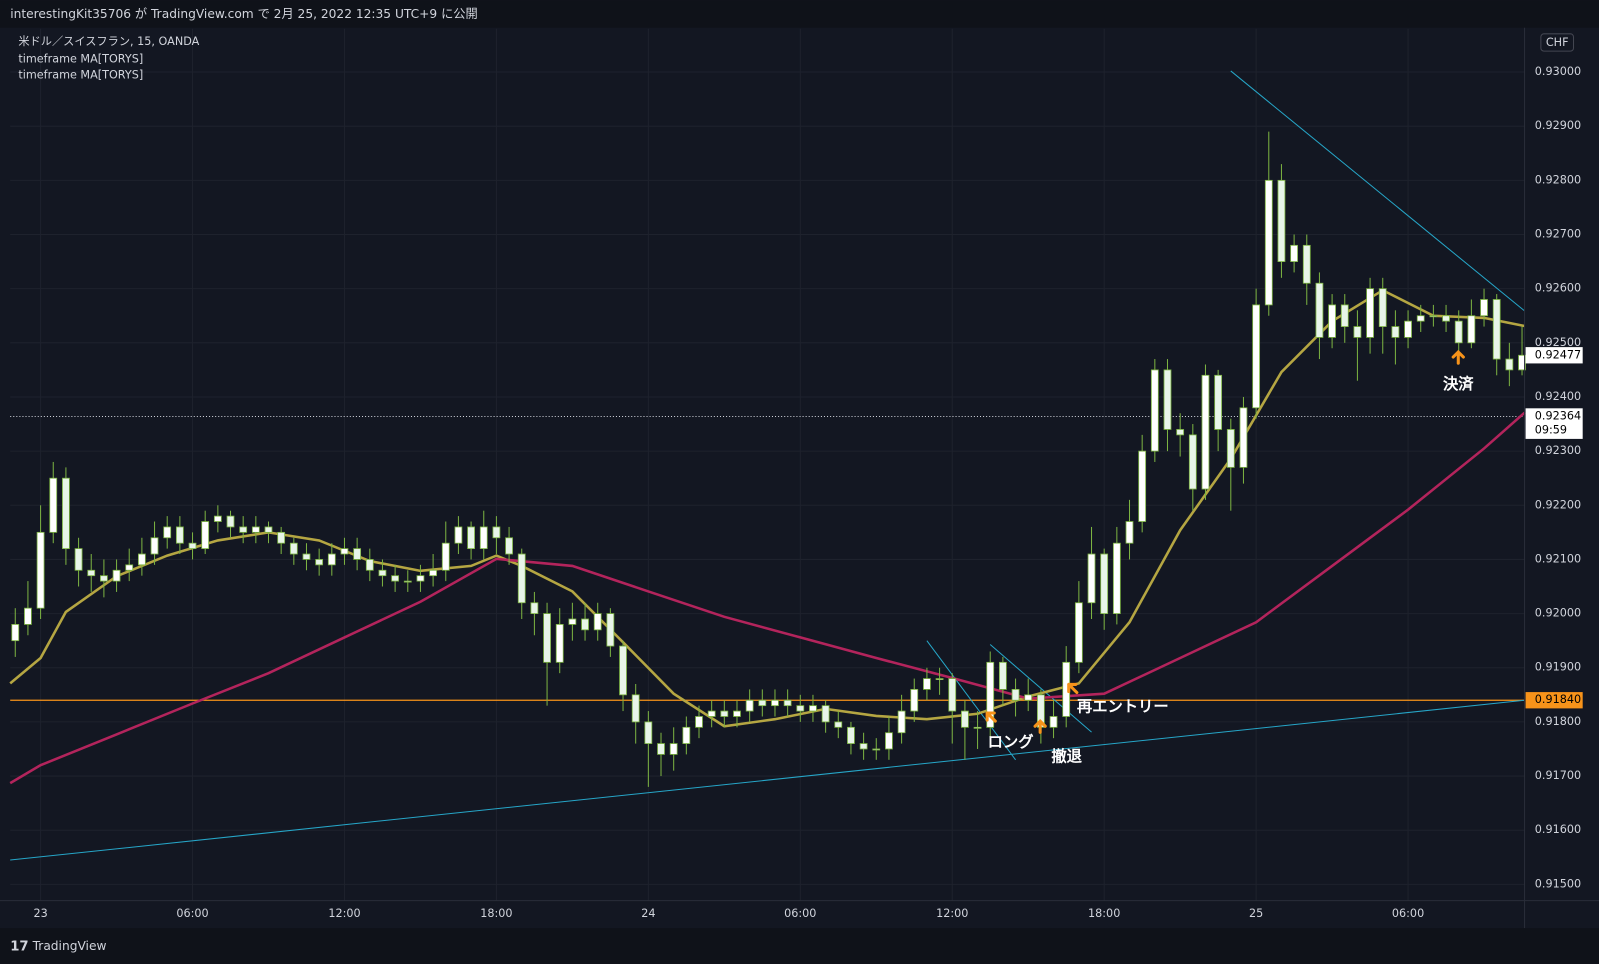  I want to click on x-tick-label: 25, so click(1256, 913).